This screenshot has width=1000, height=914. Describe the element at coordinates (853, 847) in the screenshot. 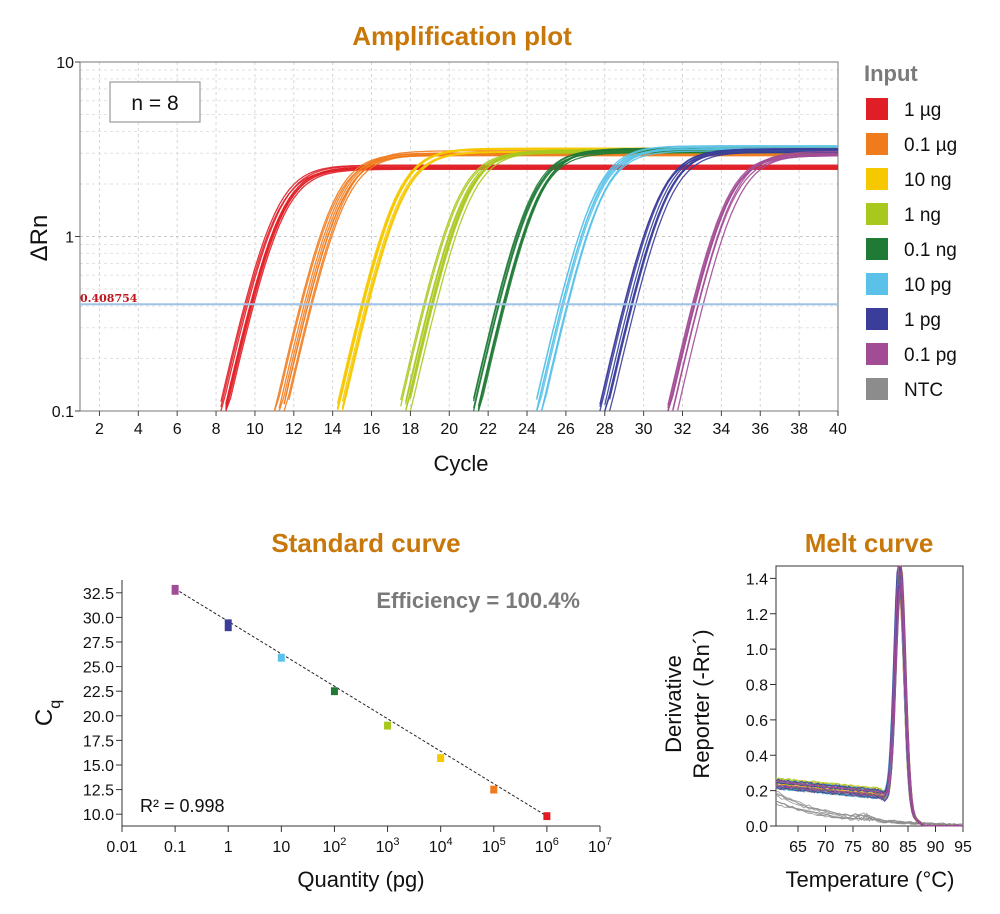

I see `x-tick-label: 75` at that location.